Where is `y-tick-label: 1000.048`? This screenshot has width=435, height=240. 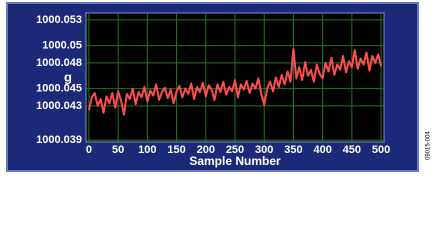 y-tick-label: 1000.048 is located at coordinates (59, 63).